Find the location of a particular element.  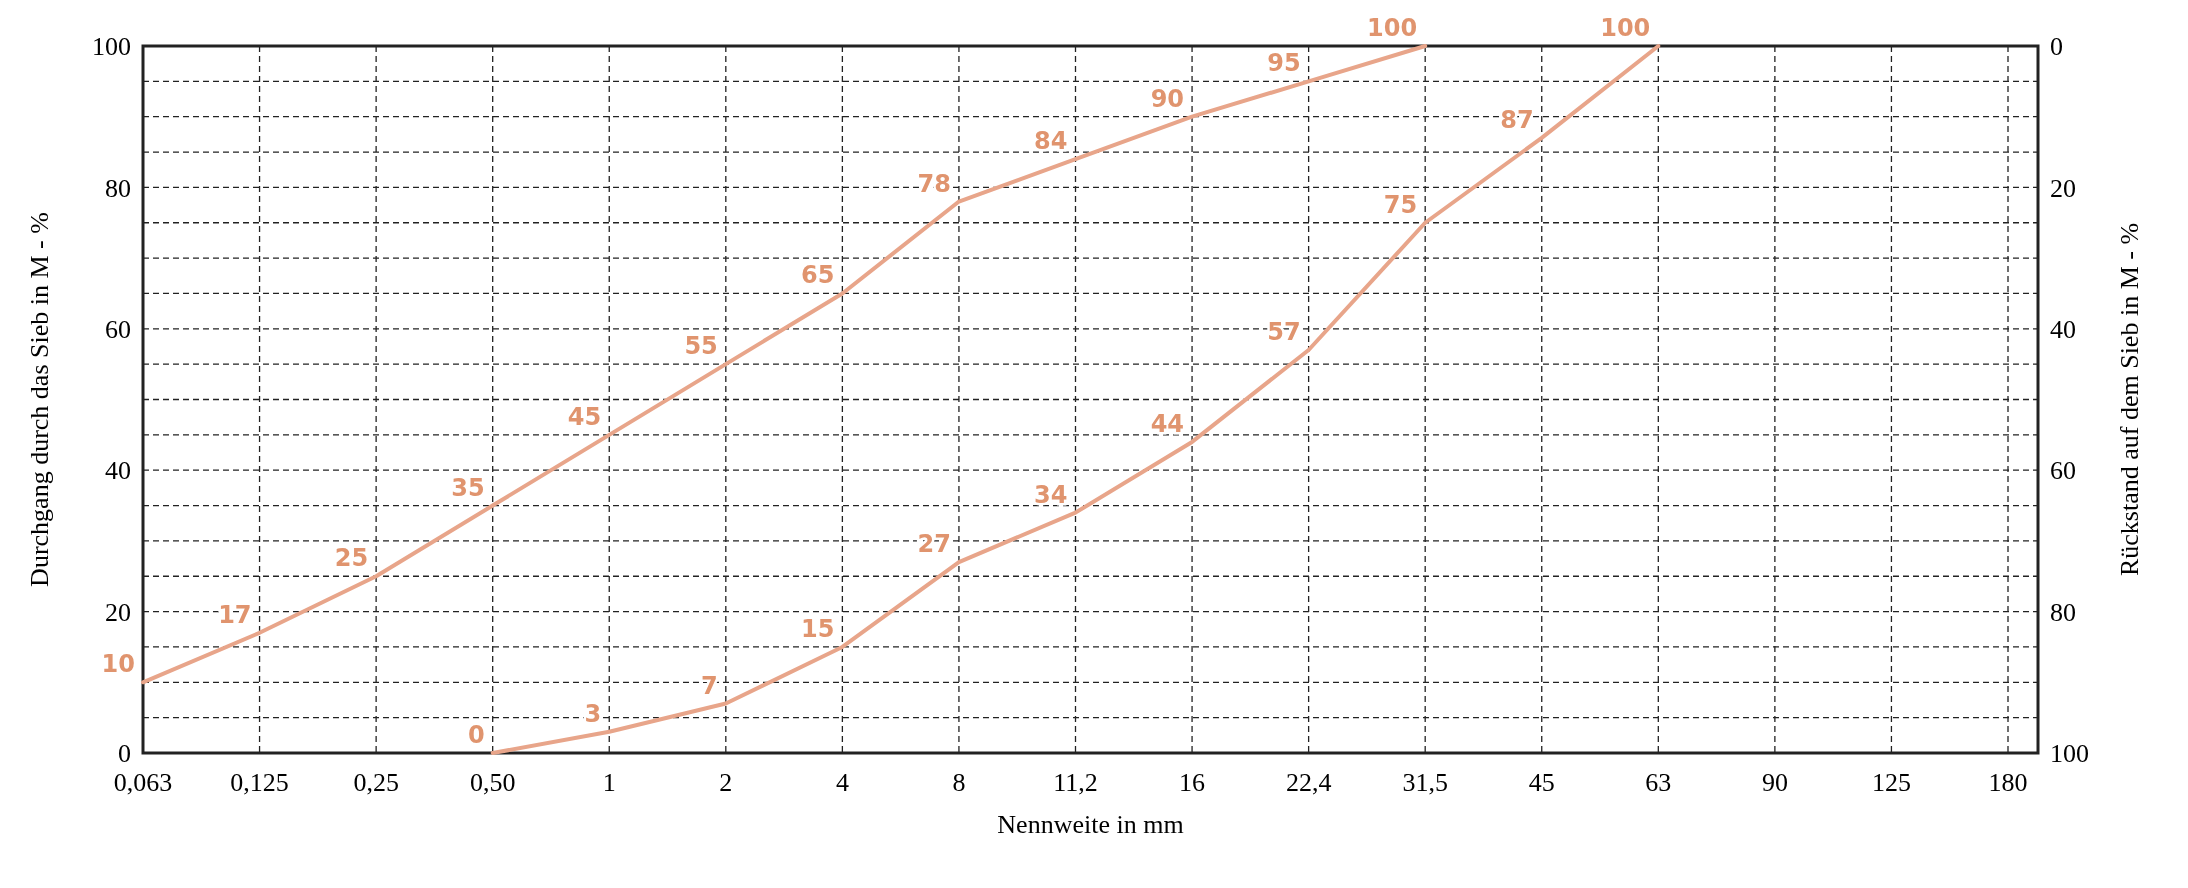

x-tick-label: 4 is located at coordinates (842, 782).